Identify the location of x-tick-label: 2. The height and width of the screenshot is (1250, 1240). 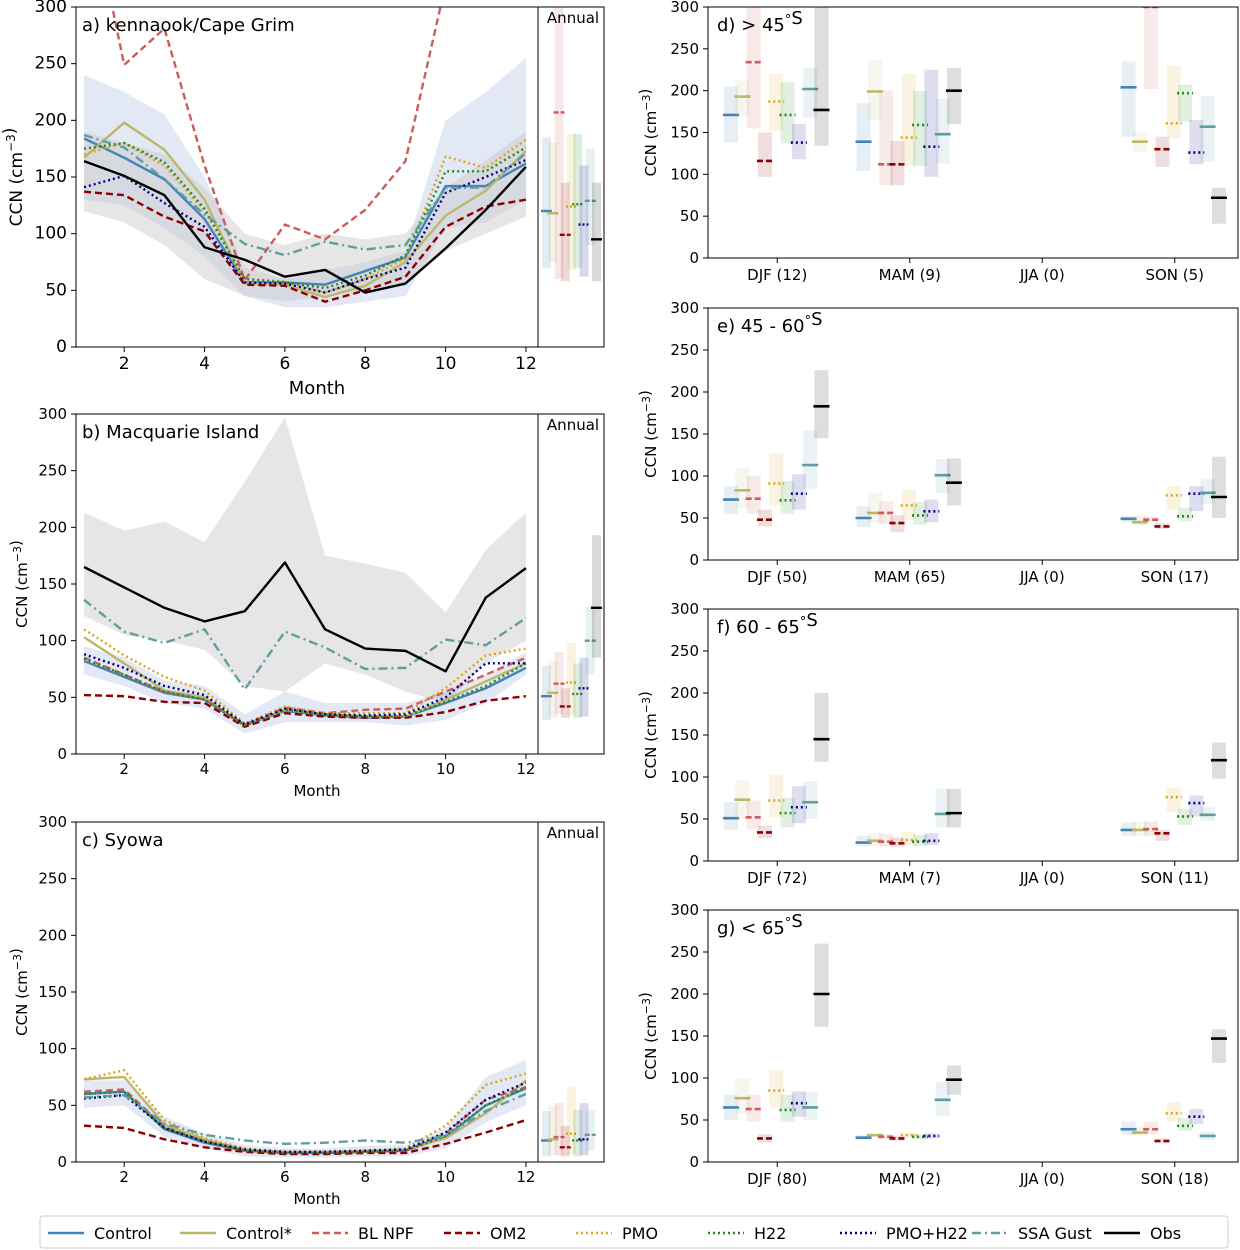
(124, 364).